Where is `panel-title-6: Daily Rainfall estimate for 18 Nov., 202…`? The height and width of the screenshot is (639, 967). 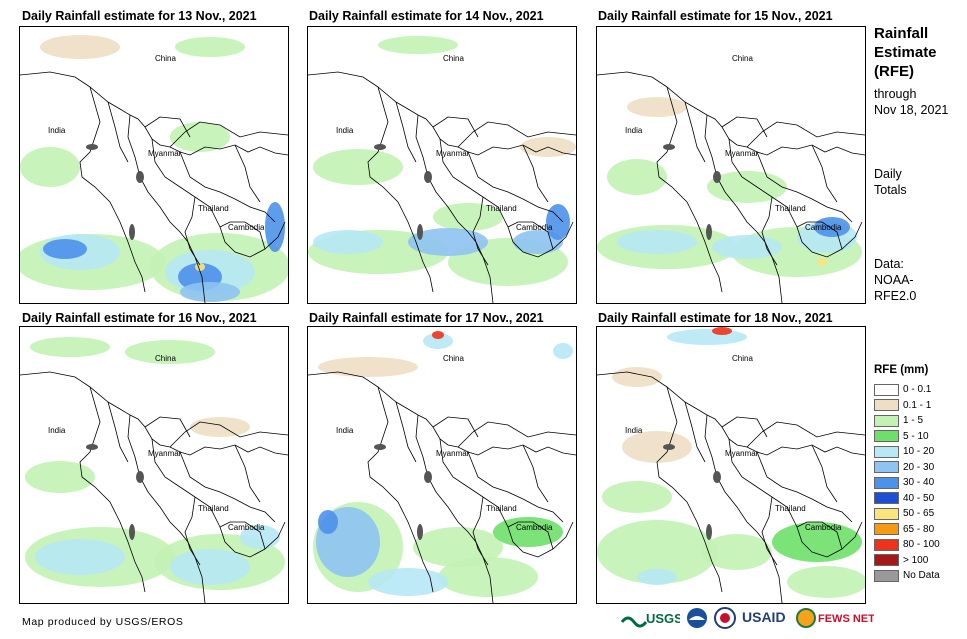
panel-title-6: Daily Rainfall estimate for 18 Nov., 202… is located at coordinates (715, 318).